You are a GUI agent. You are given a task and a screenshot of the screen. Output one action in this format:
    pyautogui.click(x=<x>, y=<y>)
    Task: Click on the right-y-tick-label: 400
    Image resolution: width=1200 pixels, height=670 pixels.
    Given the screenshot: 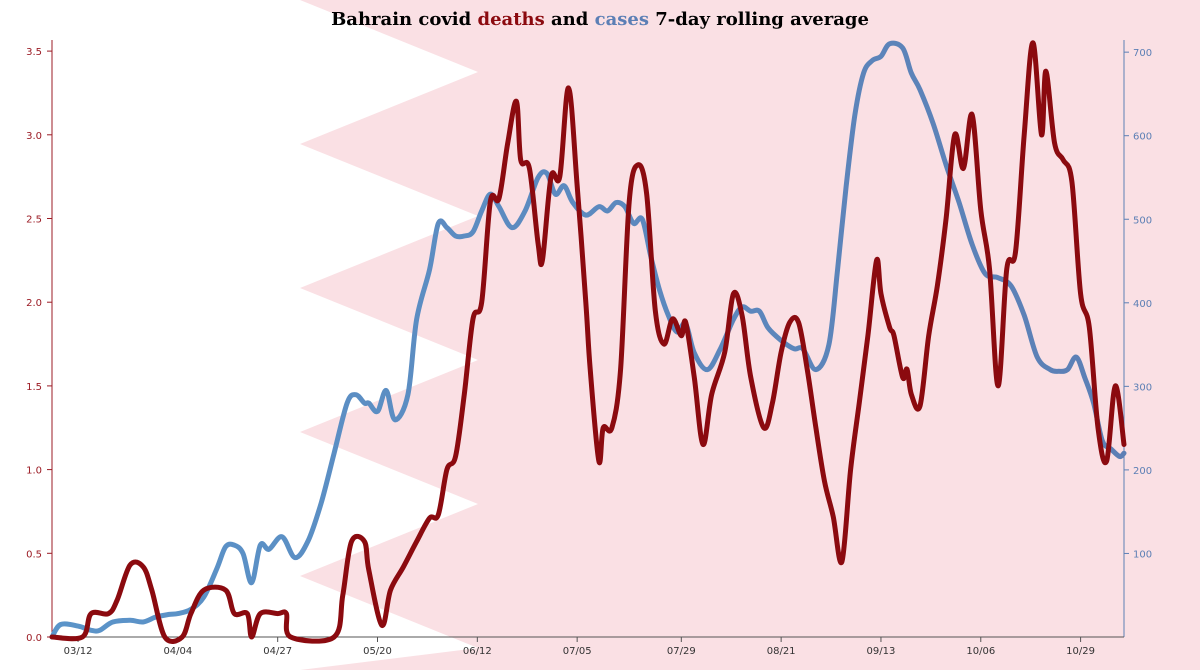 What is the action you would take?
    pyautogui.click(x=1142, y=304)
    